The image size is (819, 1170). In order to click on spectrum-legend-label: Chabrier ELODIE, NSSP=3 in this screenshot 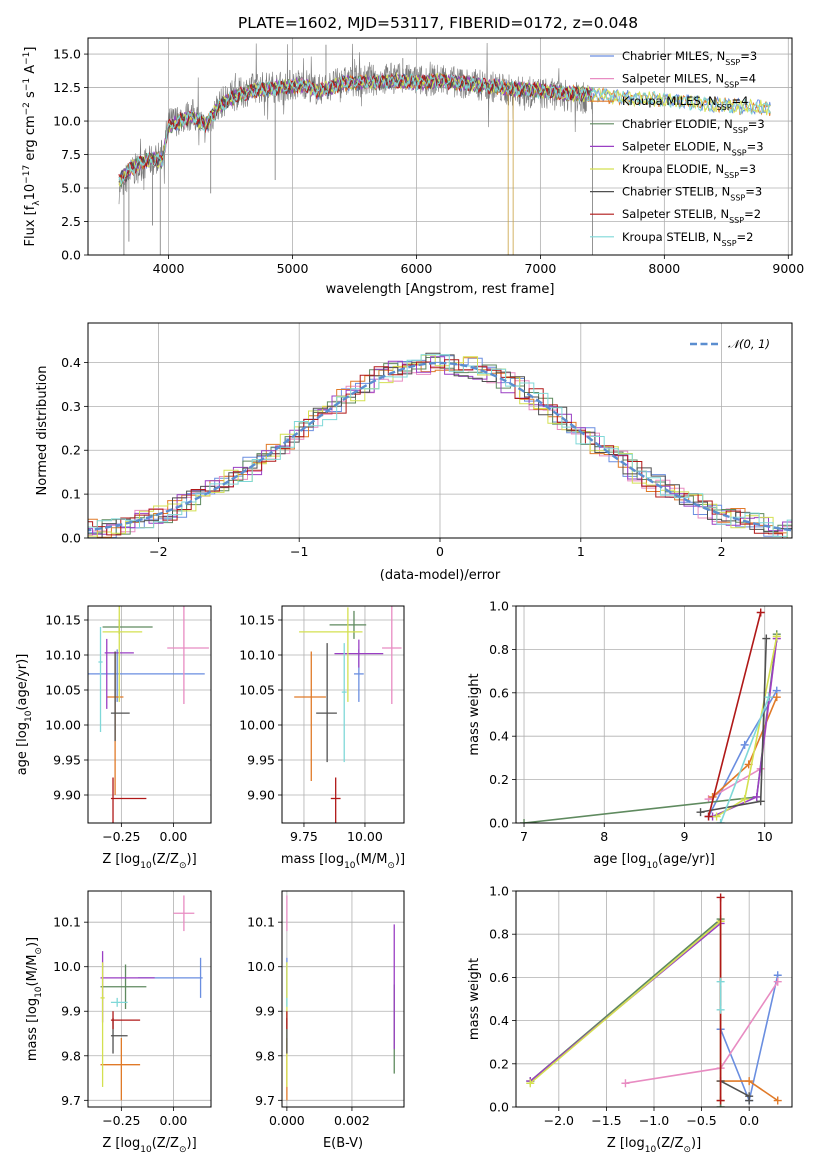, I will do `click(693, 126)`.